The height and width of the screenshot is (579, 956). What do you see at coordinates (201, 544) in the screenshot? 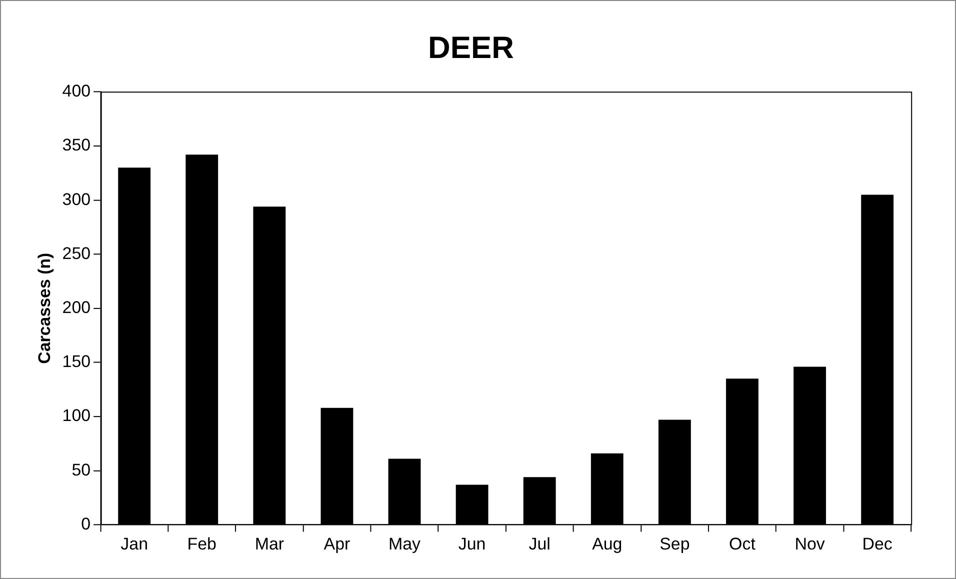
I see `x-tick-label: Feb` at bounding box center [201, 544].